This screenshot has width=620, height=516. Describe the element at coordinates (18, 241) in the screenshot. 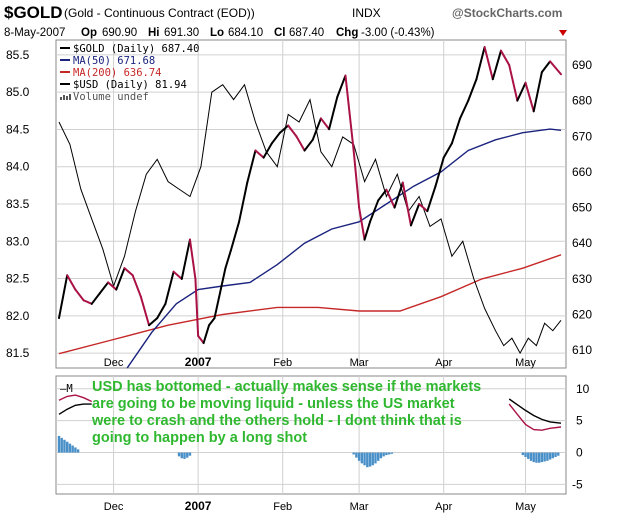

I see `usd-tick-label: 83.0` at that location.